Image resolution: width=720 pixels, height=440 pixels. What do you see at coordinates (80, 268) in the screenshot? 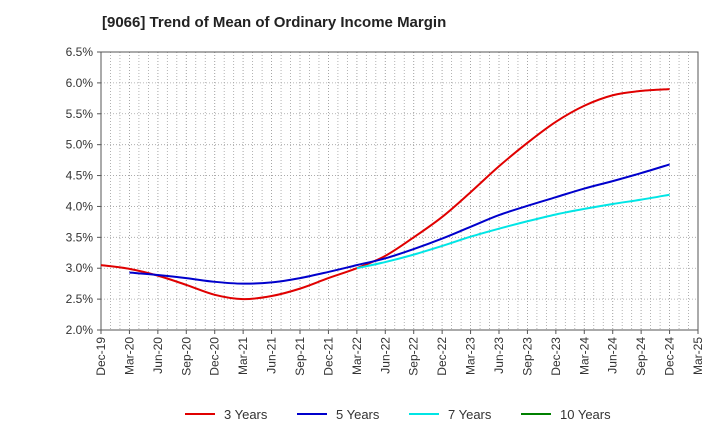
I see `y-tick-label: 3.0%` at bounding box center [80, 268].